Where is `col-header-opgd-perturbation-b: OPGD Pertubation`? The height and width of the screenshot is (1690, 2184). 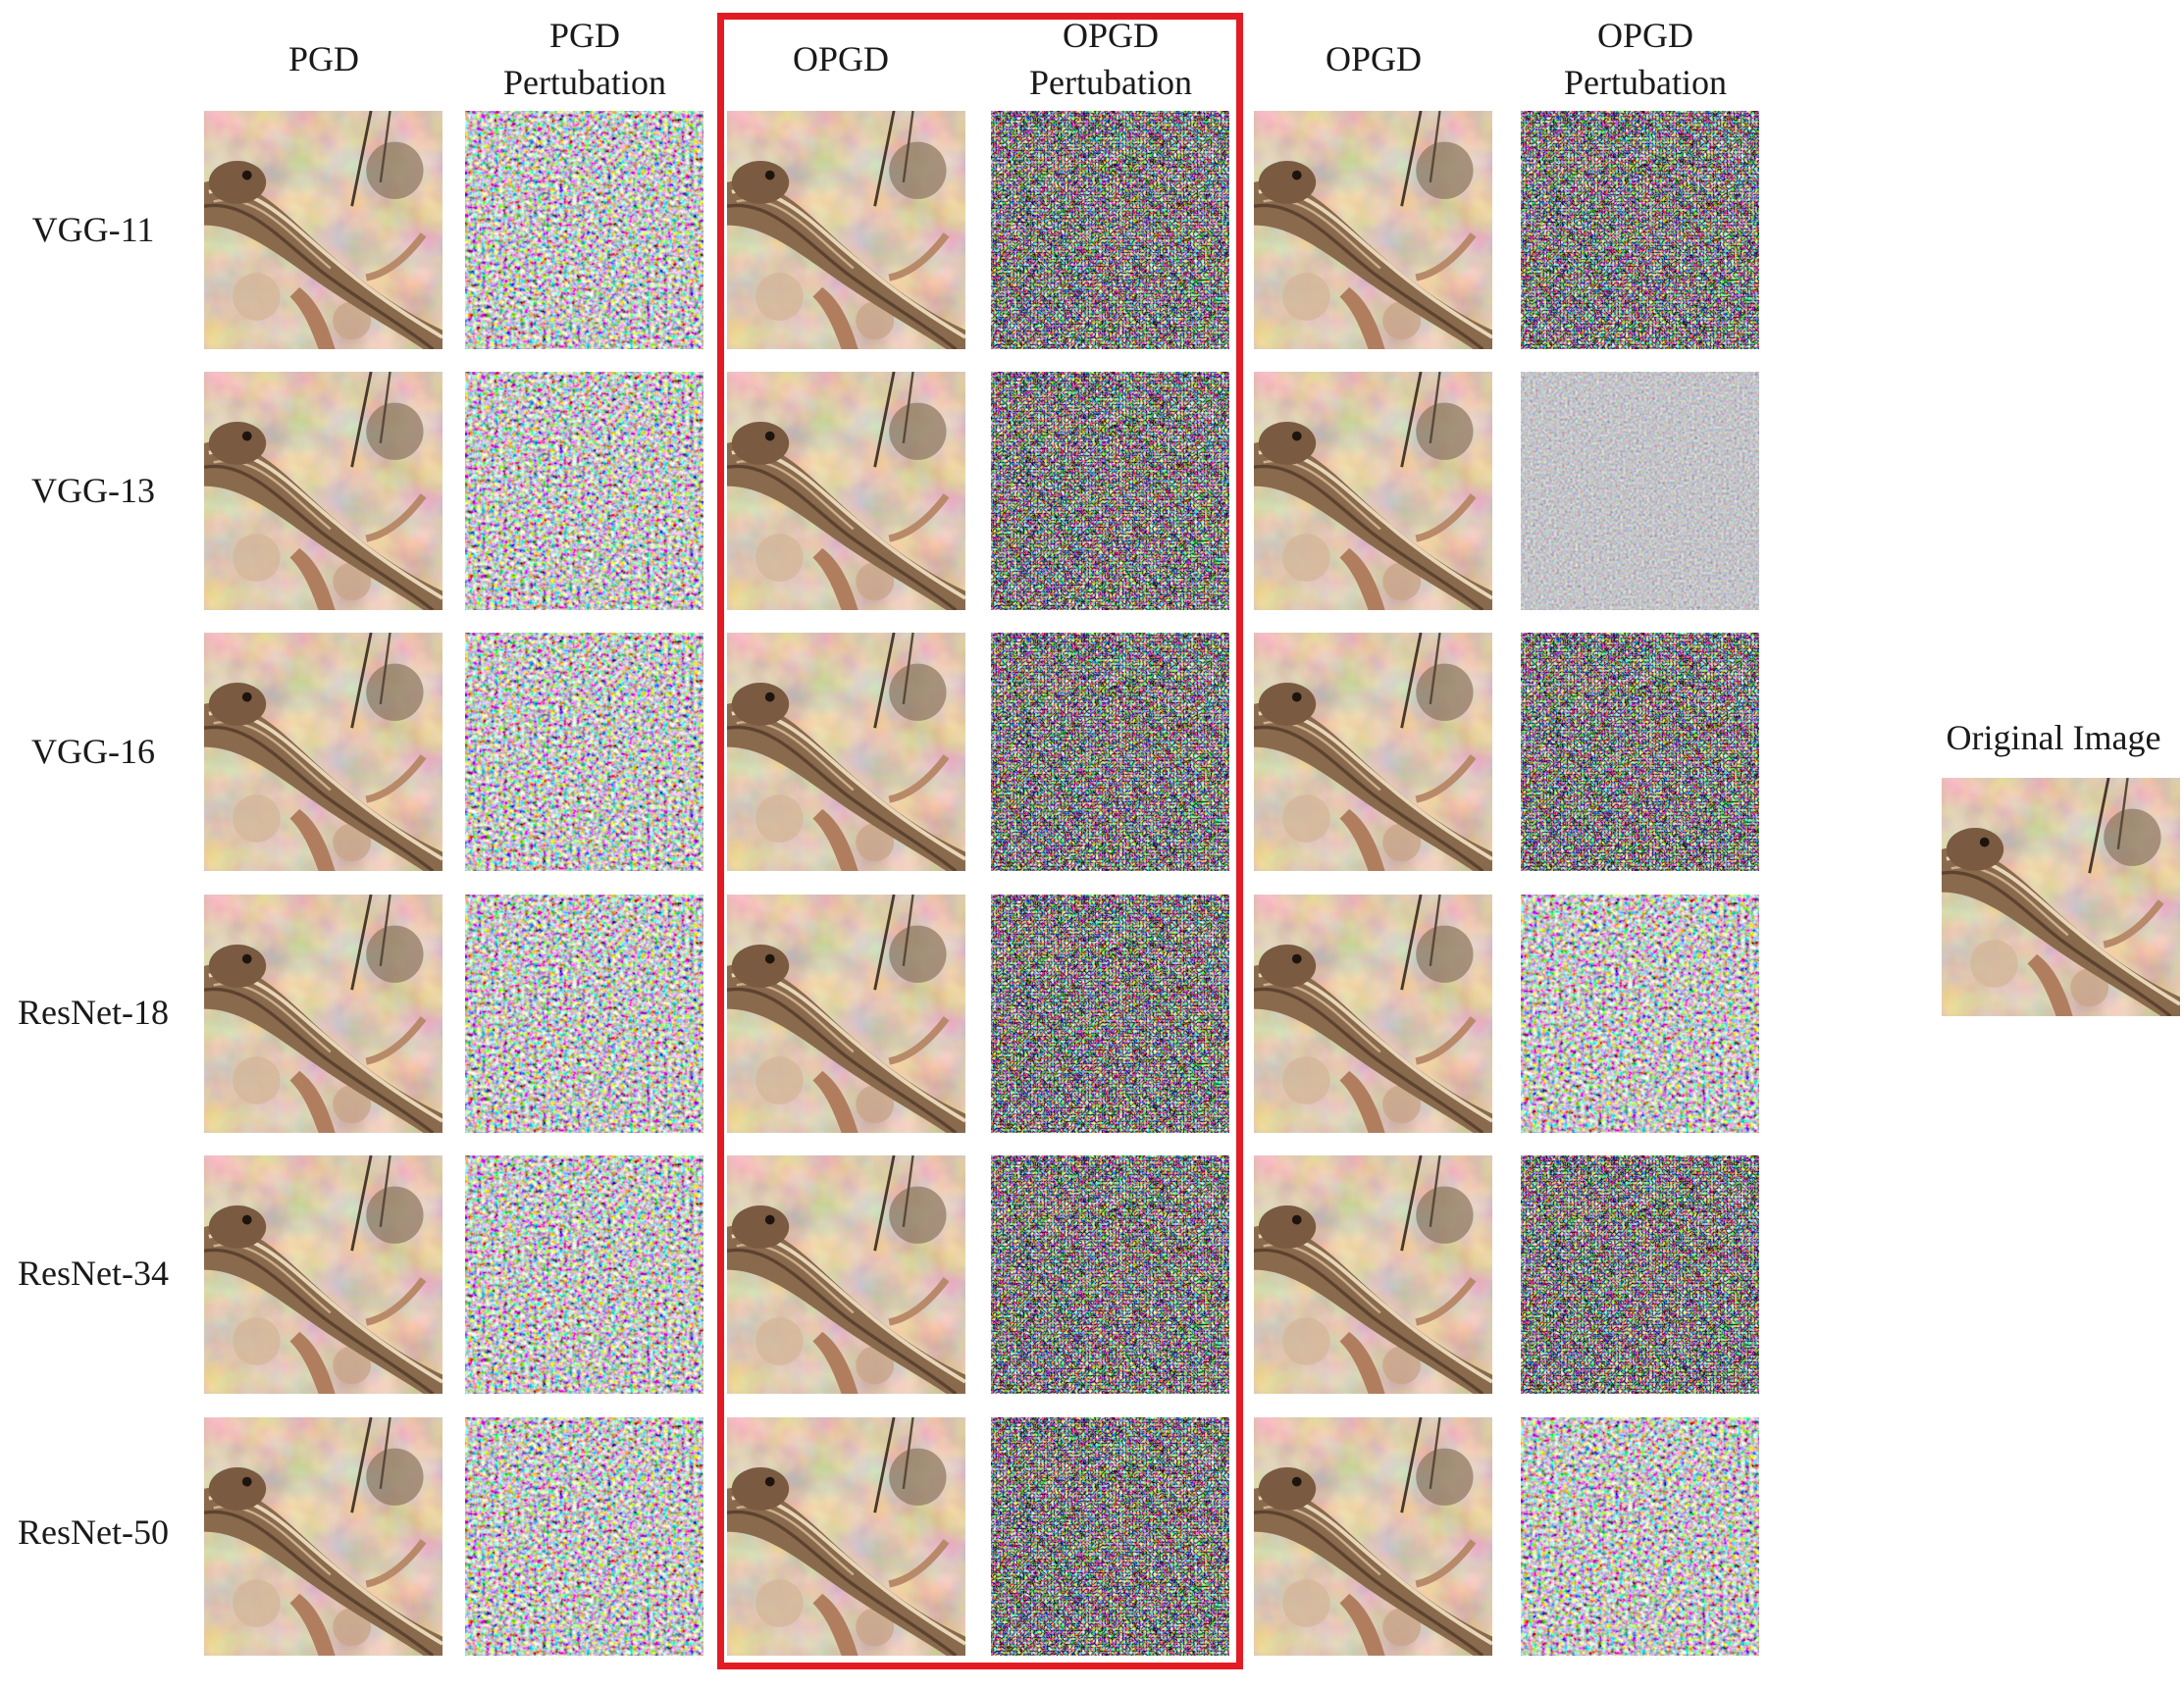
col-header-opgd-perturbation-b: OPGD Pertubation is located at coordinates (1645, 59).